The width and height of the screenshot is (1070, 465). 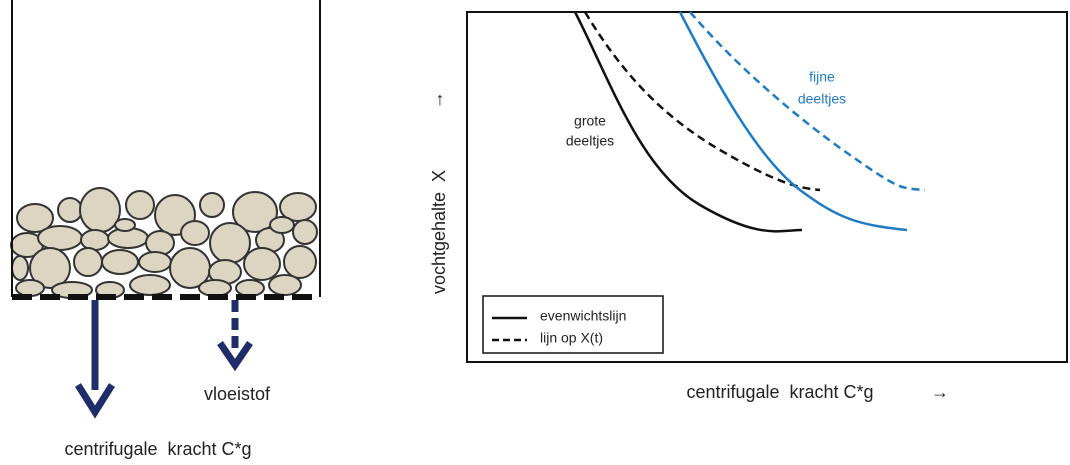 I want to click on force-label: centrifugale kracht C*g, so click(x=157, y=449).